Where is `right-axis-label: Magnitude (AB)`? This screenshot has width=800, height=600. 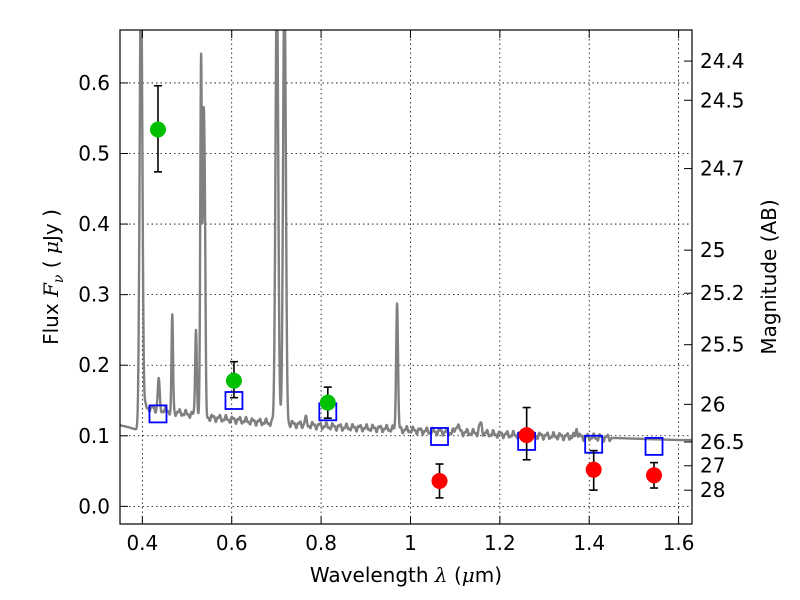
right-axis-label: Magnitude (AB) is located at coordinates (769, 276).